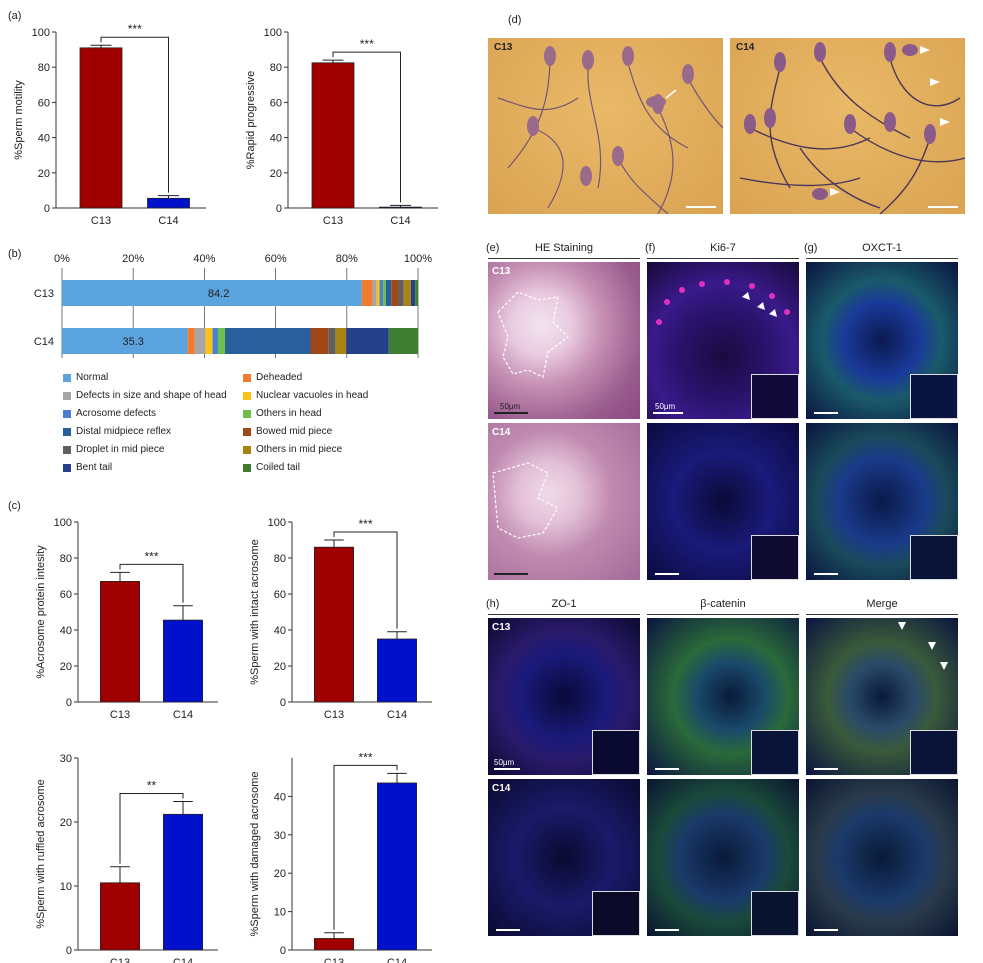 The height and width of the screenshot is (963, 983). Describe the element at coordinates (116, 413) in the screenshot. I see `legend-label: Acrosome defects` at that location.